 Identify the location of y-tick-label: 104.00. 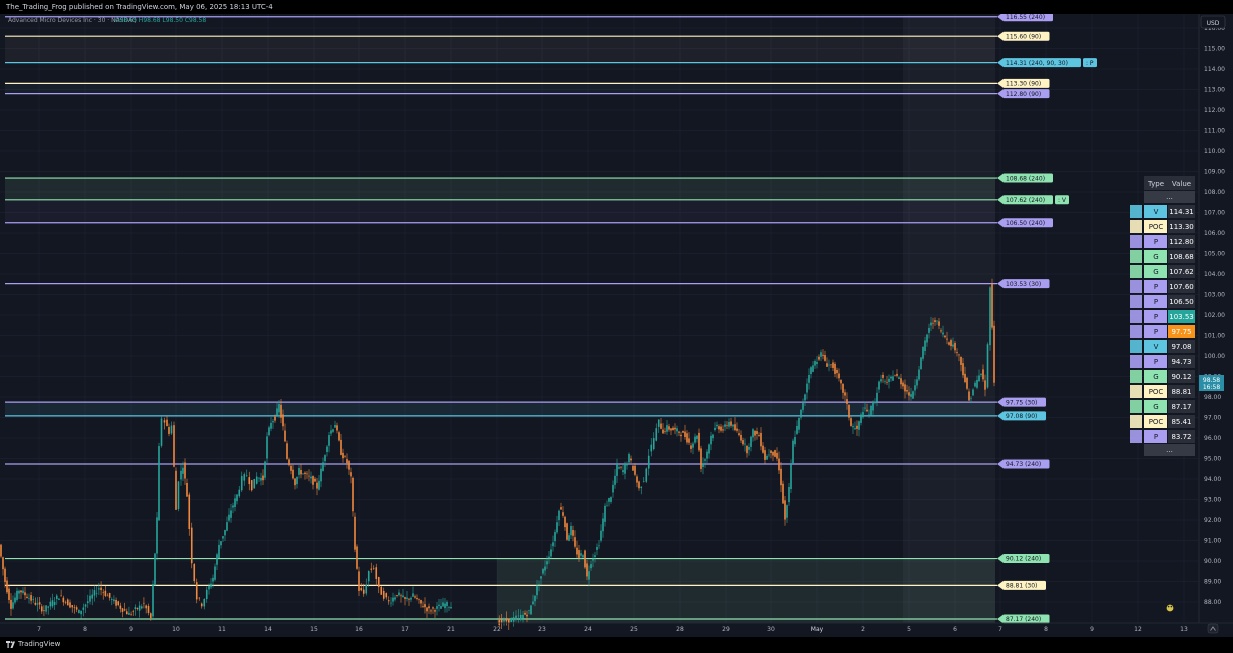
(1214, 274).